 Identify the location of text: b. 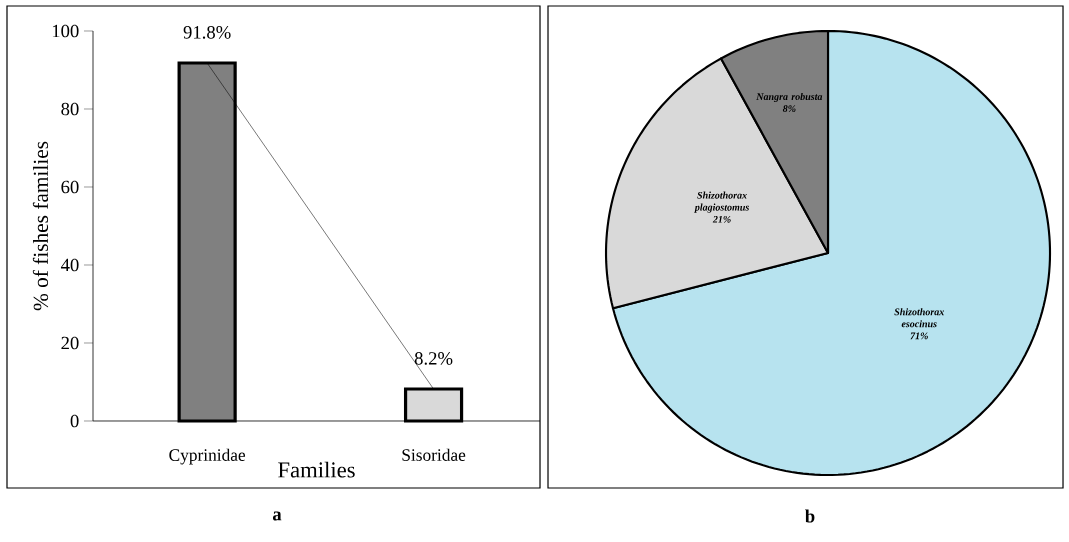
(810, 516).